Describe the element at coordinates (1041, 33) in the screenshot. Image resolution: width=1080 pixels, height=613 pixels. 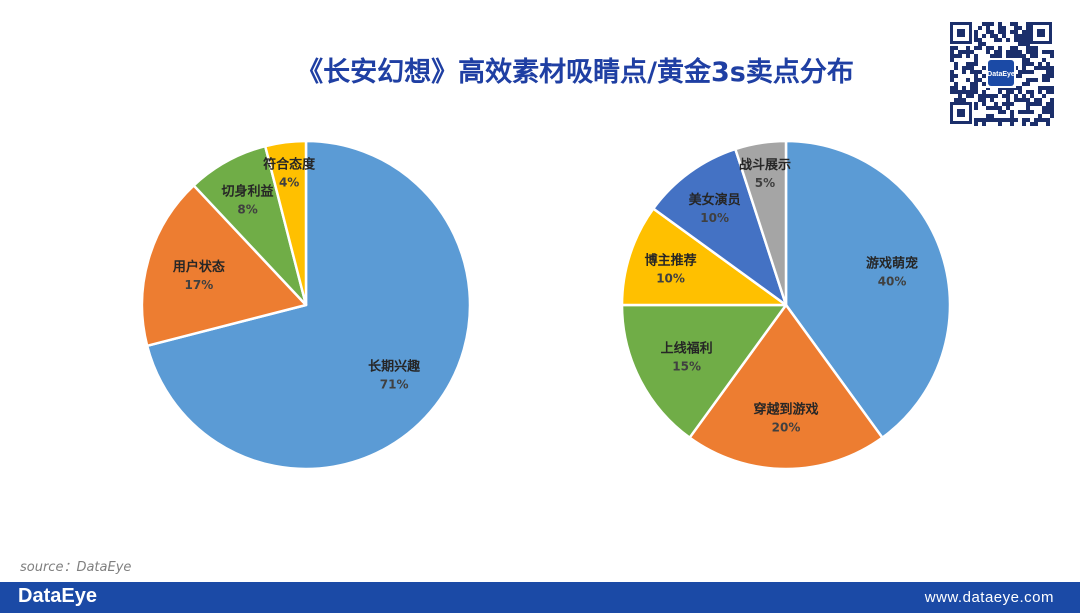
I see `qr-finder-top-right` at that location.